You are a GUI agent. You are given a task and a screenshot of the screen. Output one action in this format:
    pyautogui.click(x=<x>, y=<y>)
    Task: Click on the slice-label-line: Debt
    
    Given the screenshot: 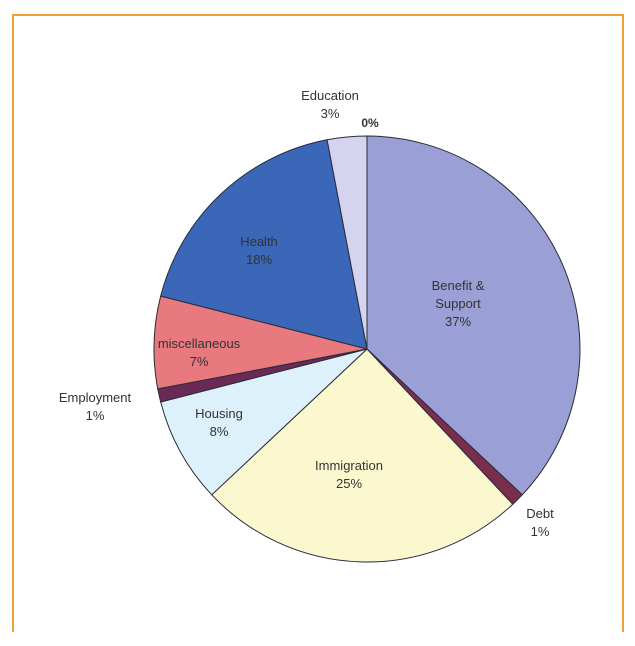 What is the action you would take?
    pyautogui.click(x=540, y=513)
    